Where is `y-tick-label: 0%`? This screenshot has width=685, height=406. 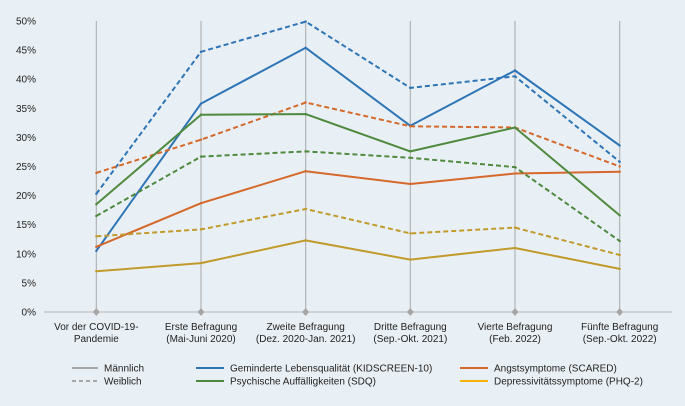
y-tick-label: 0% is located at coordinates (29, 313).